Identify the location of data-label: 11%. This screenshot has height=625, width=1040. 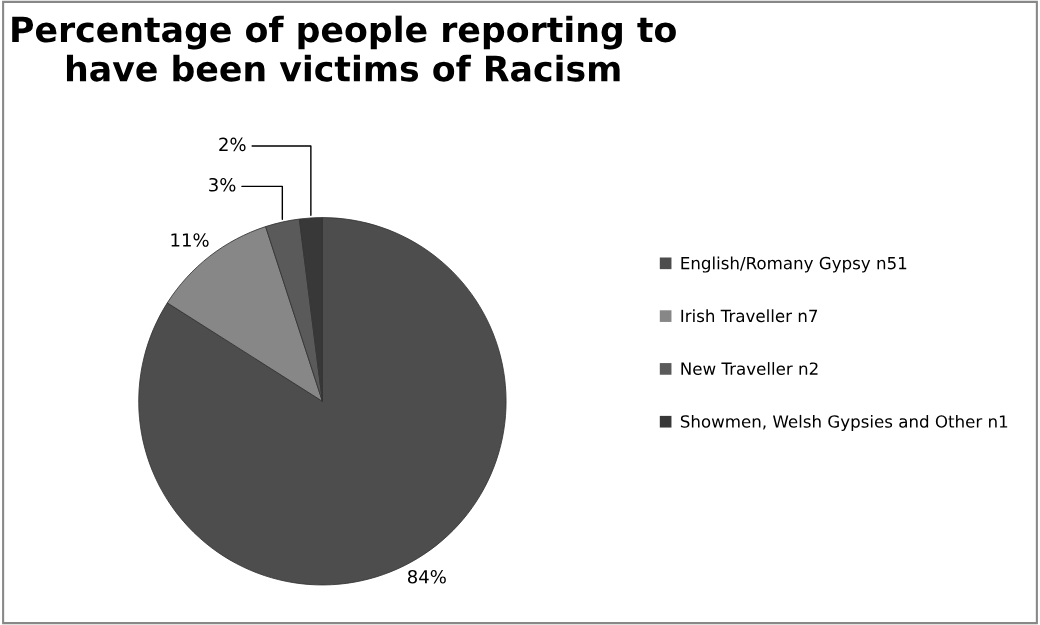
(190, 240).